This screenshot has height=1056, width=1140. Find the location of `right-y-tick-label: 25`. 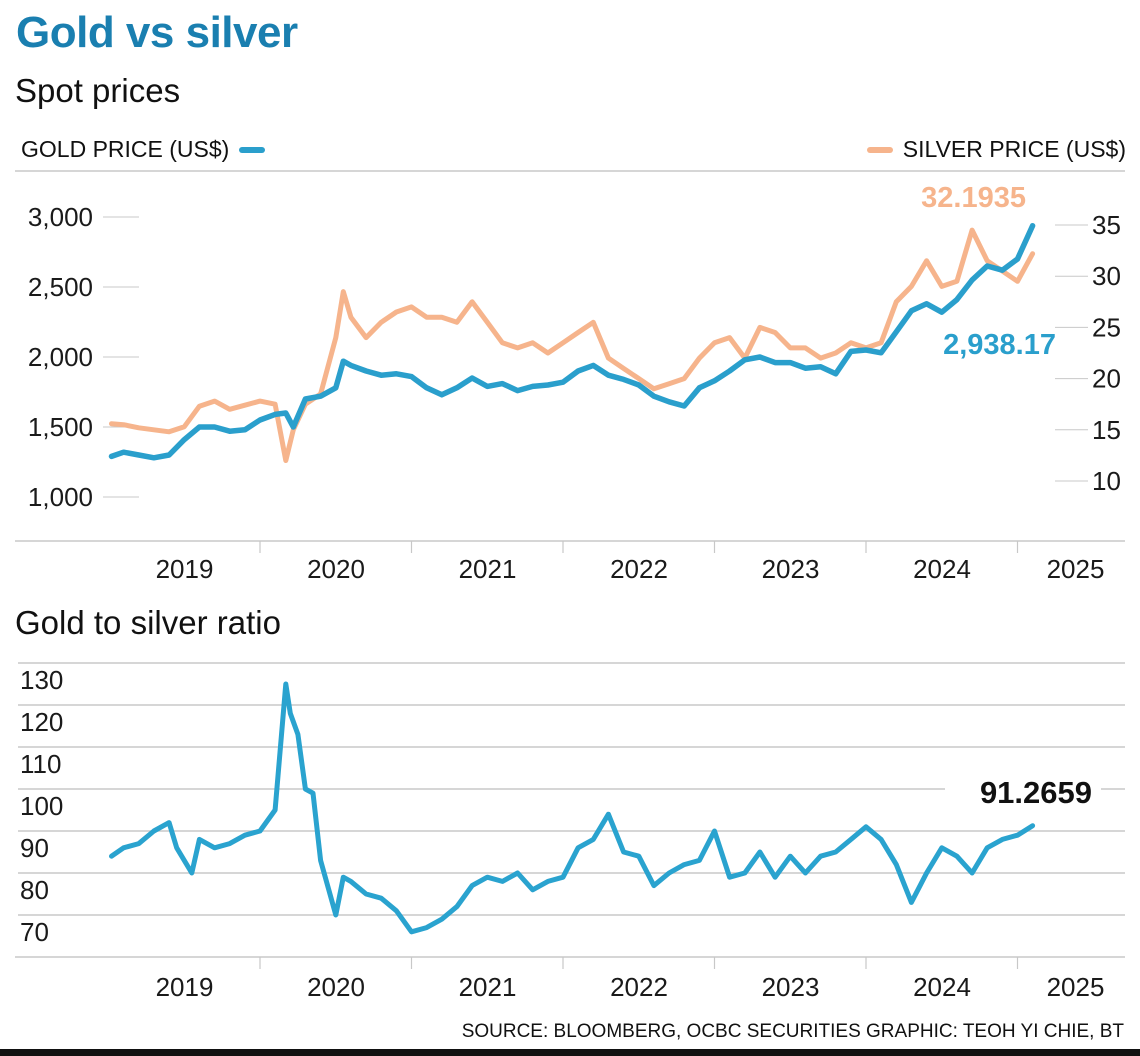

right-y-tick-label: 25 is located at coordinates (1106, 327).